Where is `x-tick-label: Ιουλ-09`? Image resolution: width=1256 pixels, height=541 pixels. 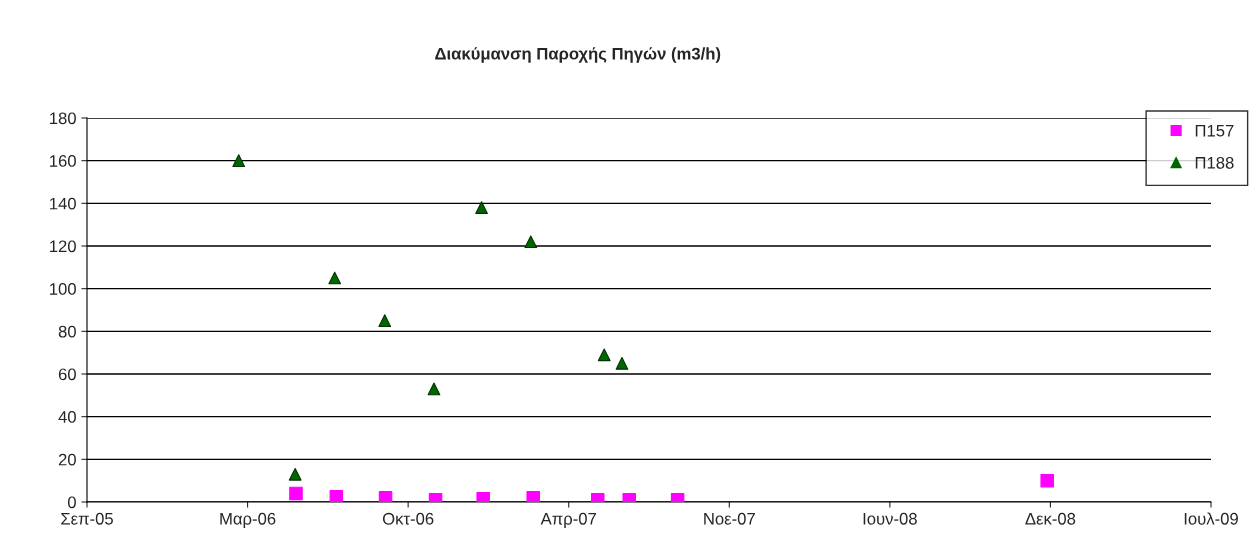 x-tick-label: Ιουλ-09 is located at coordinates (1211, 518).